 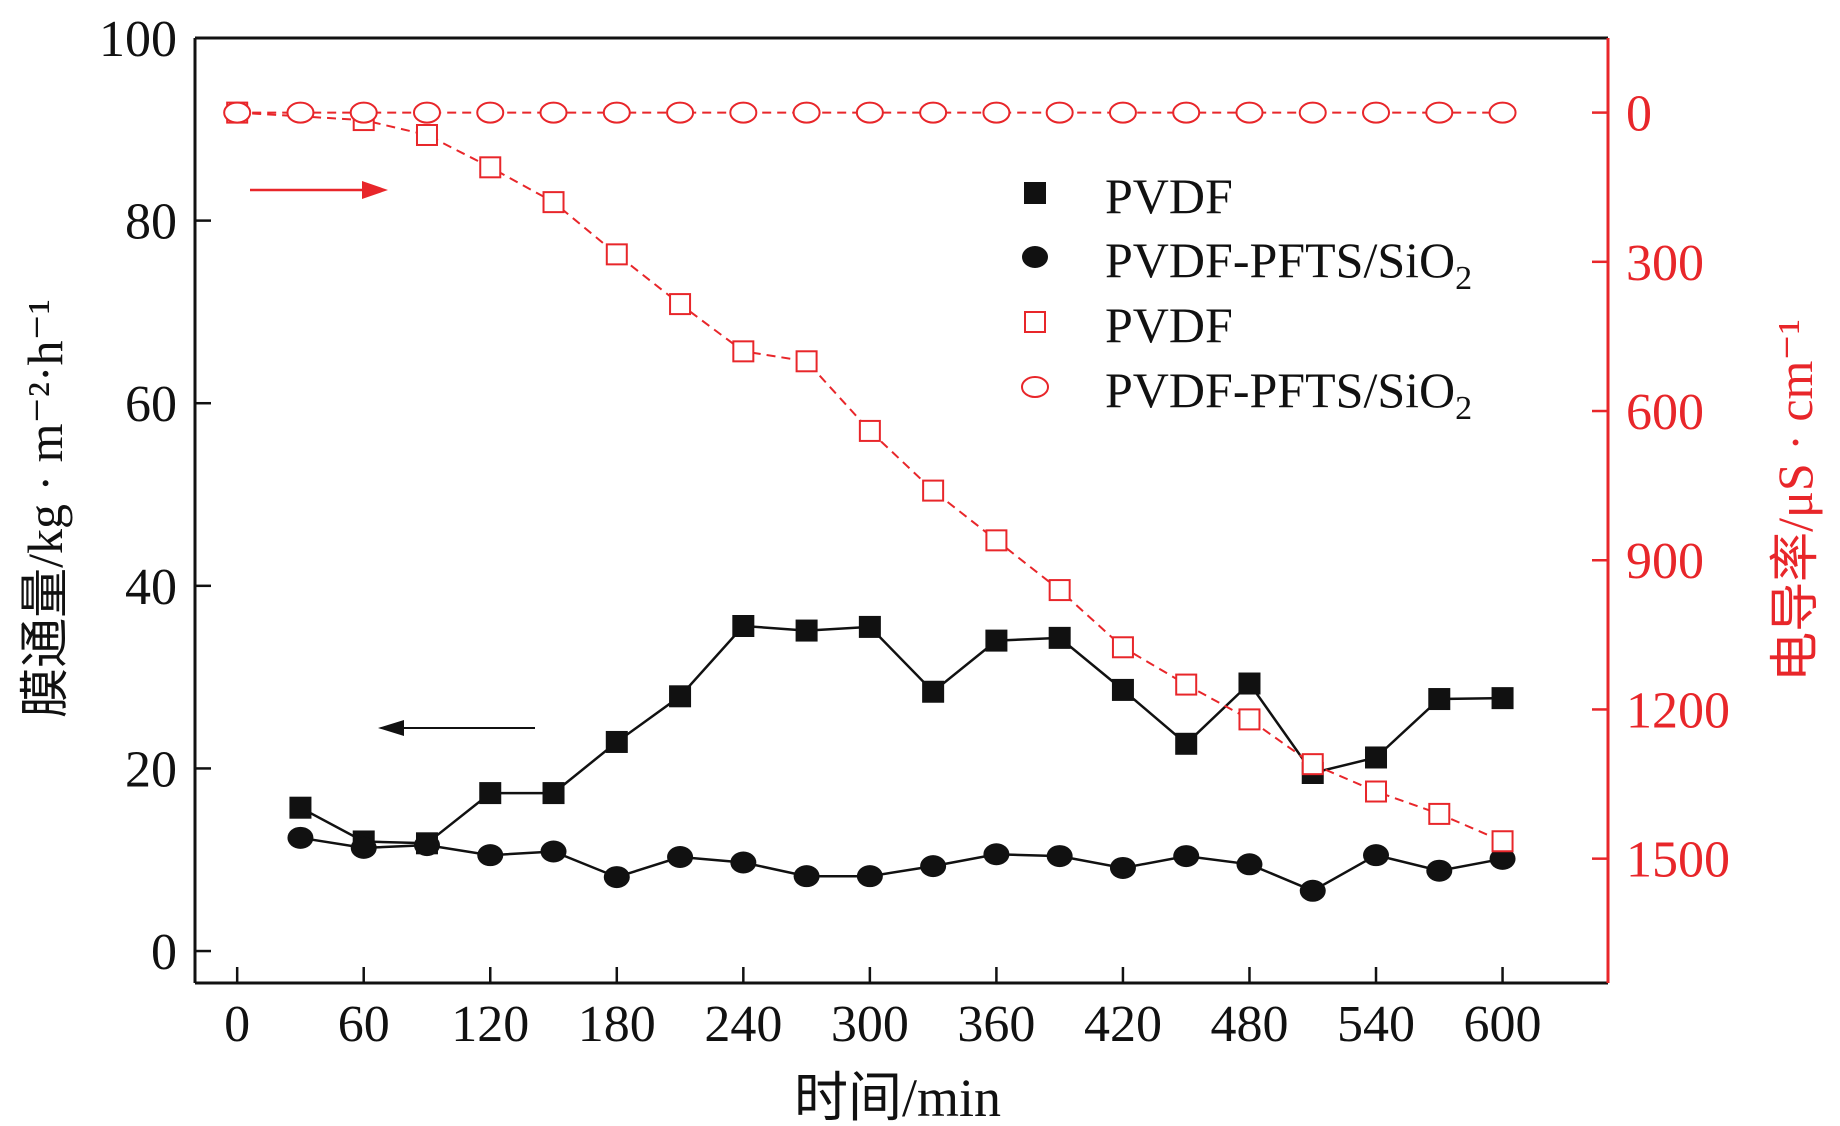 I want to click on y-right-tick-label: 1200, so click(x=1678, y=710).